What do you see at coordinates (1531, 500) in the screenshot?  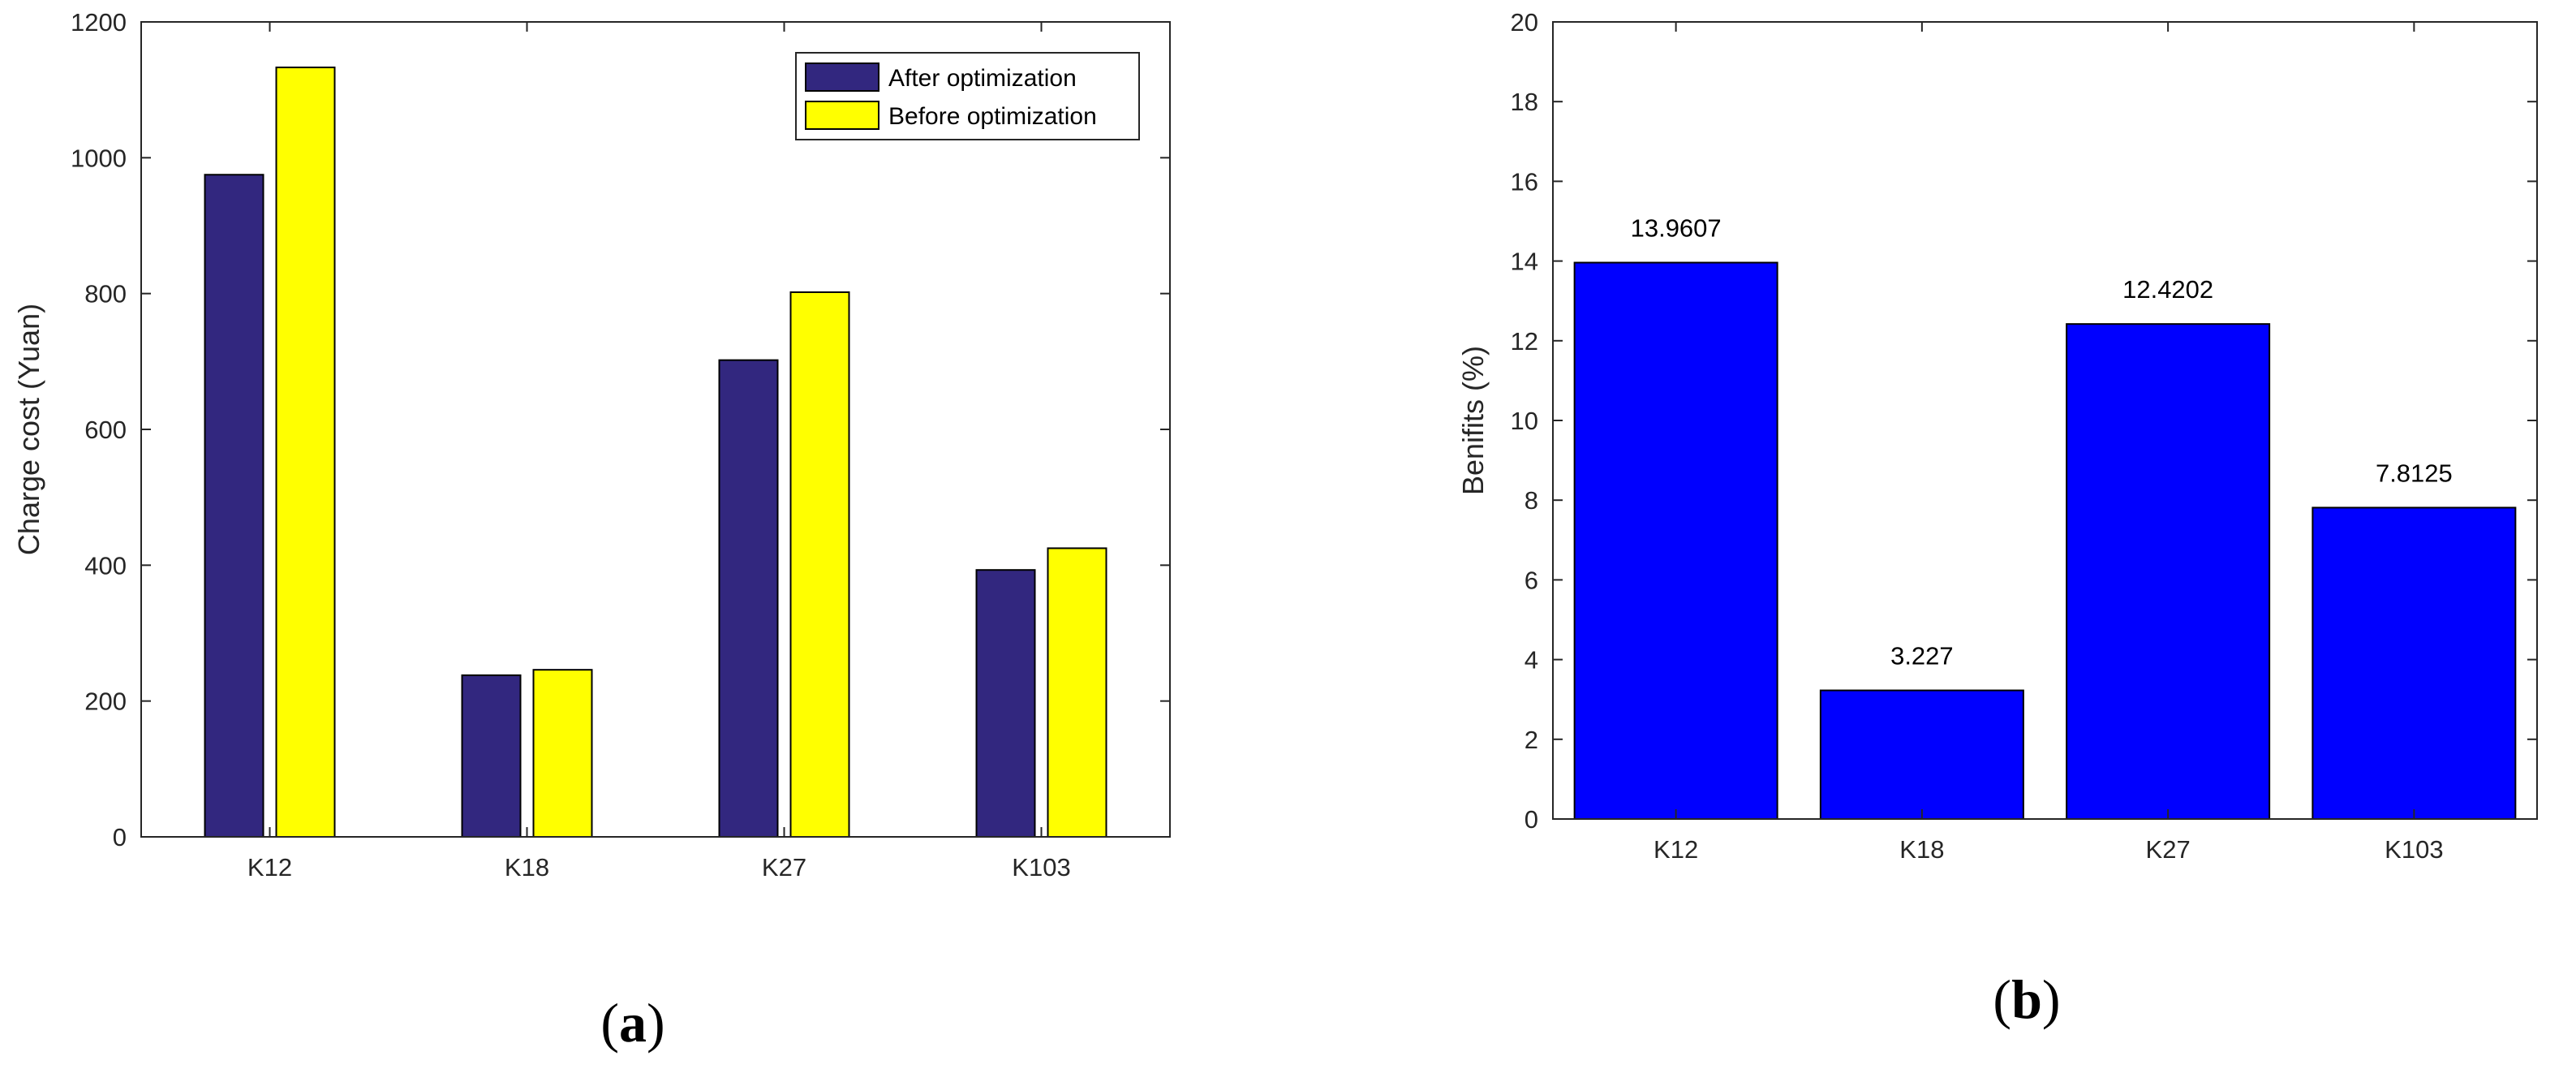 I see `y-tick-label: 8` at bounding box center [1531, 500].